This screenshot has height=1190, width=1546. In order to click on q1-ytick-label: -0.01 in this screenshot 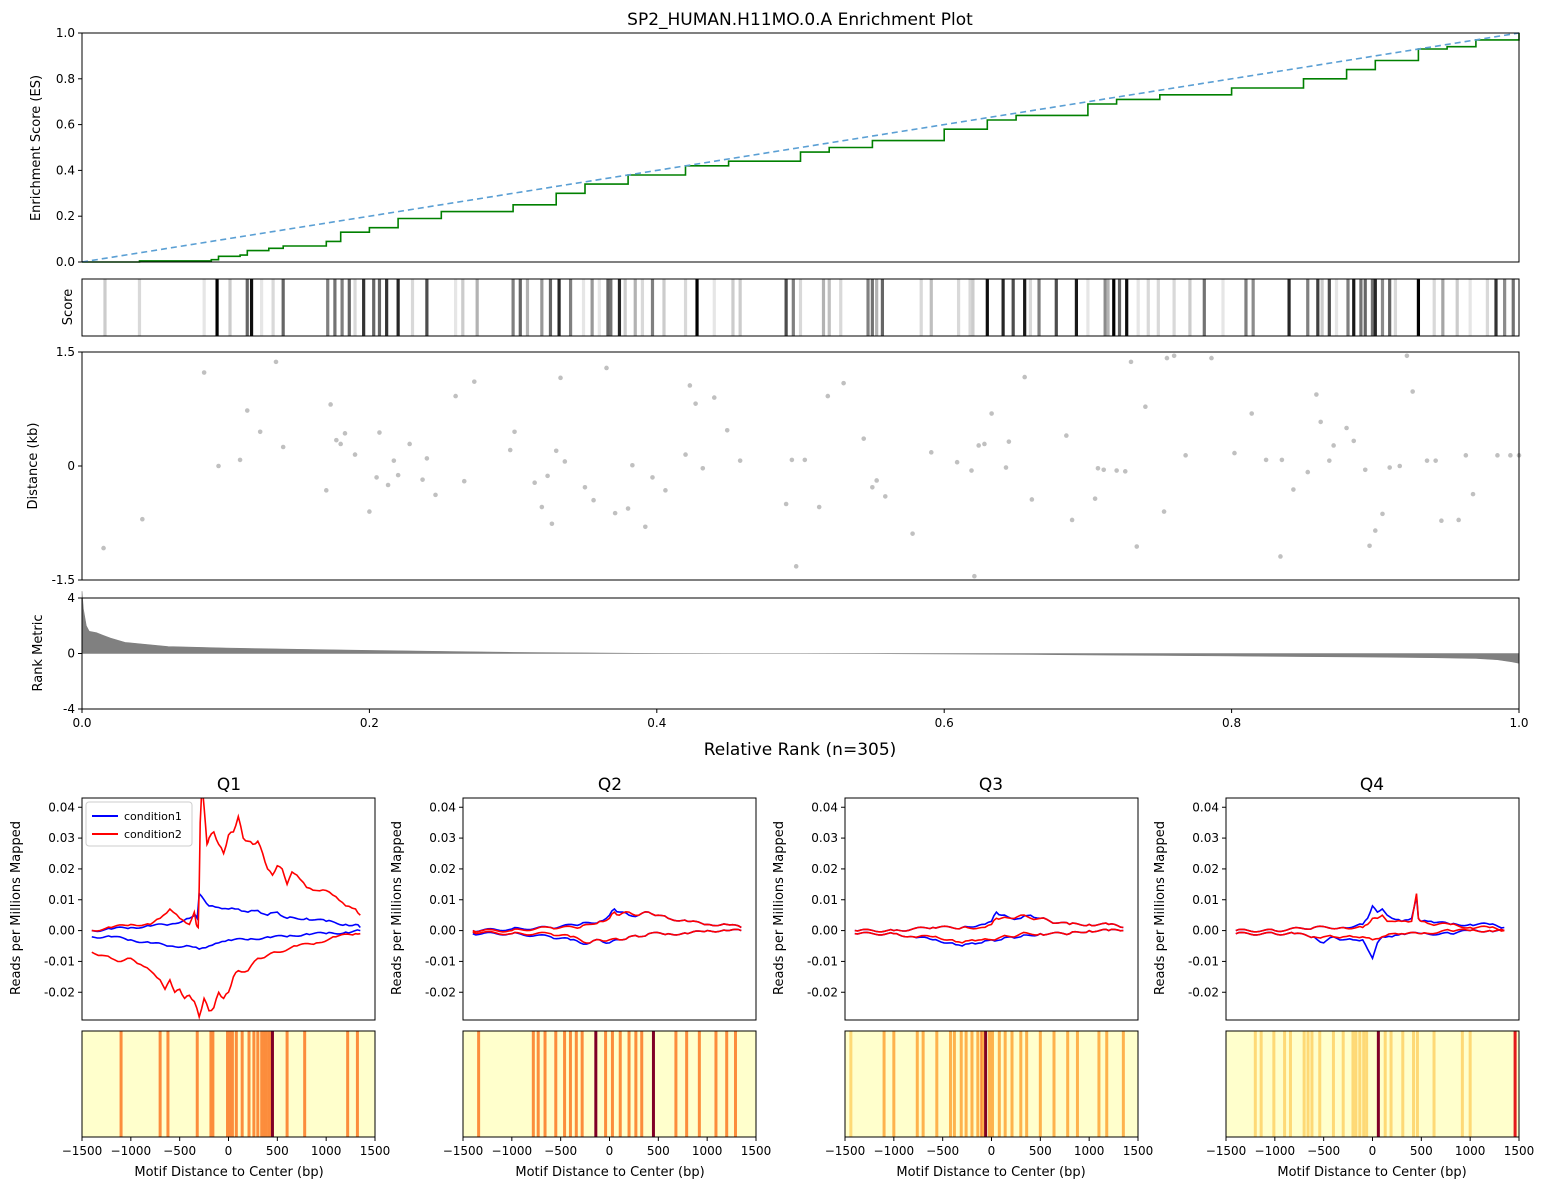, I will do `click(59, 961)`.